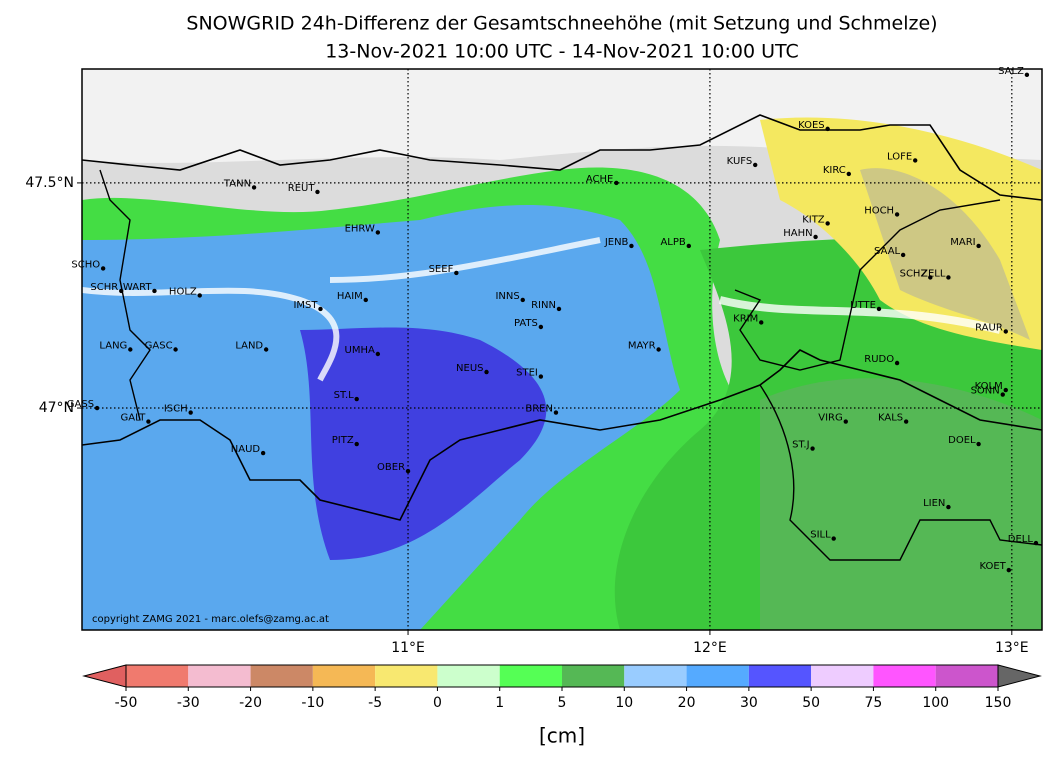 The height and width of the screenshot is (763, 1057). What do you see at coordinates (1019, 676) in the screenshot?
I see `colorbar-extend` at bounding box center [1019, 676].